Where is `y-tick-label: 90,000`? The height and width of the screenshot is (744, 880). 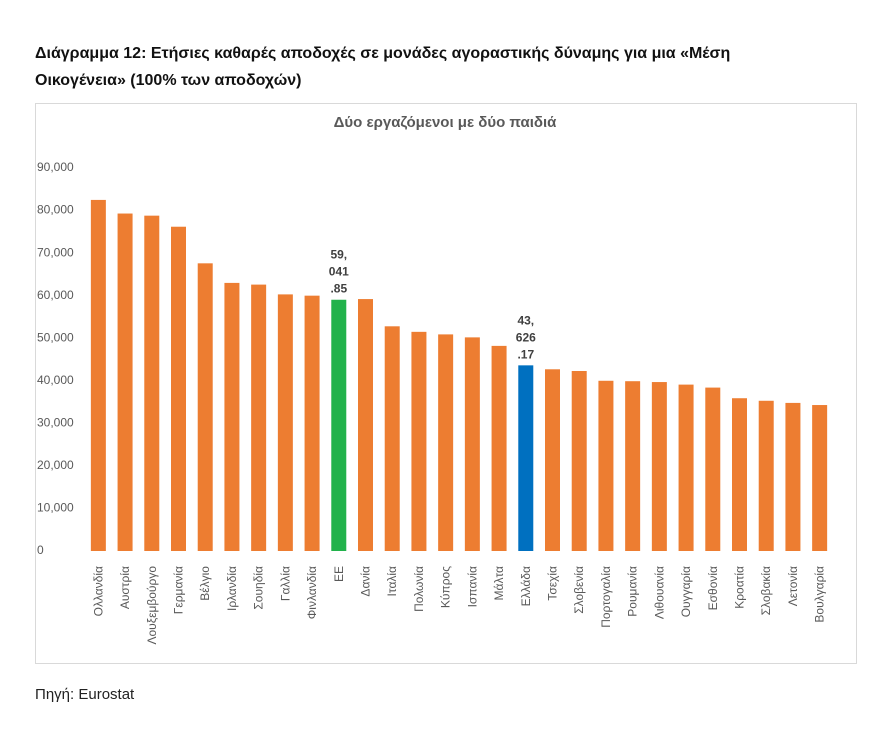 y-tick-label: 90,000 is located at coordinates (55, 167).